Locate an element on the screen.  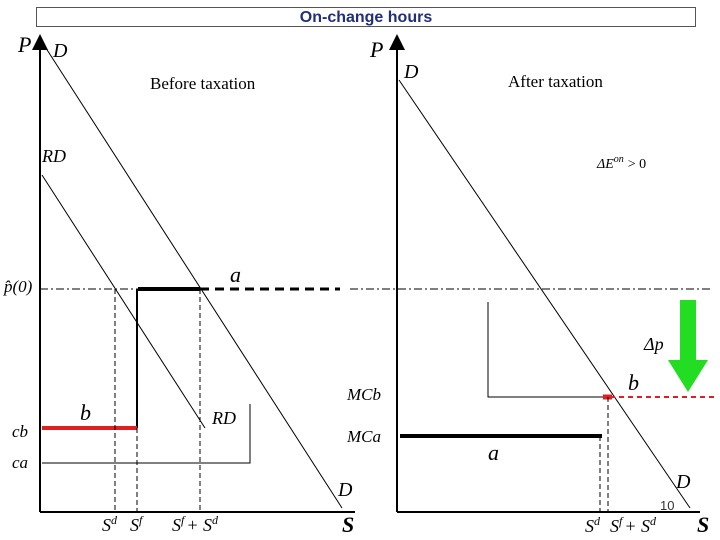
left-x-tick-sd: Sd is located at coordinates (110, 524).